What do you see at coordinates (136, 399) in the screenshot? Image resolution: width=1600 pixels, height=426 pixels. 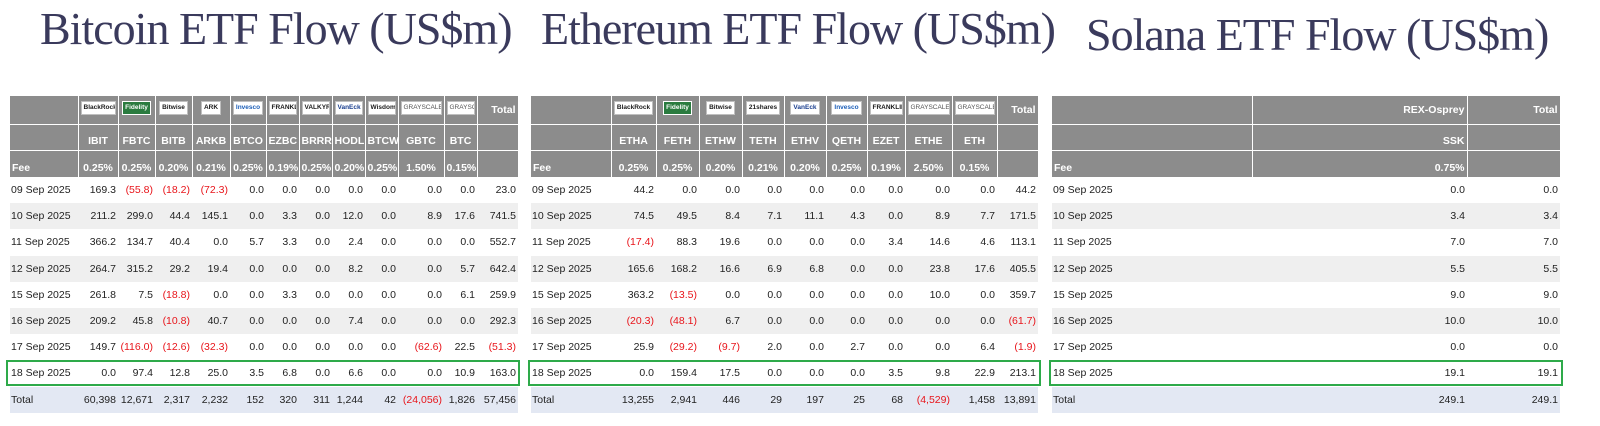 I see `total-cell: 12,671` at bounding box center [136, 399].